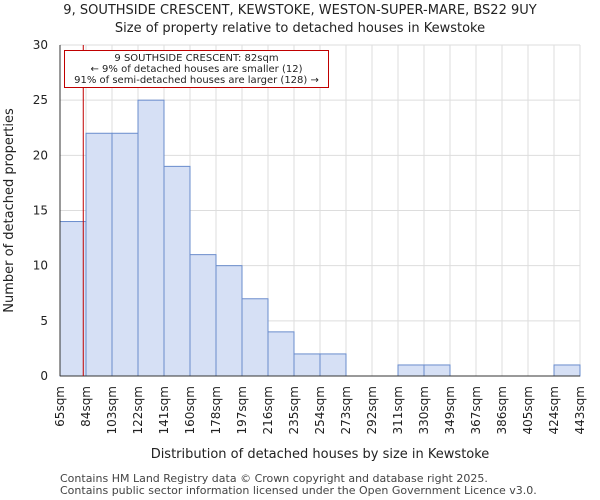 This screenshot has height=500, width=600. What do you see at coordinates (112, 410) in the screenshot?
I see `x-tick-label: 103sqm` at bounding box center [112, 410].